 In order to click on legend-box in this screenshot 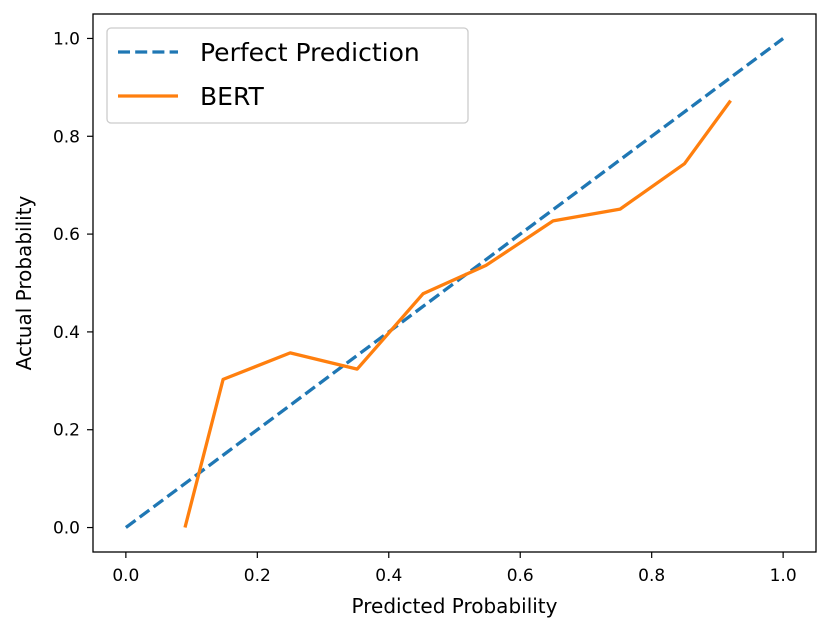, I will do `click(287, 75)`.